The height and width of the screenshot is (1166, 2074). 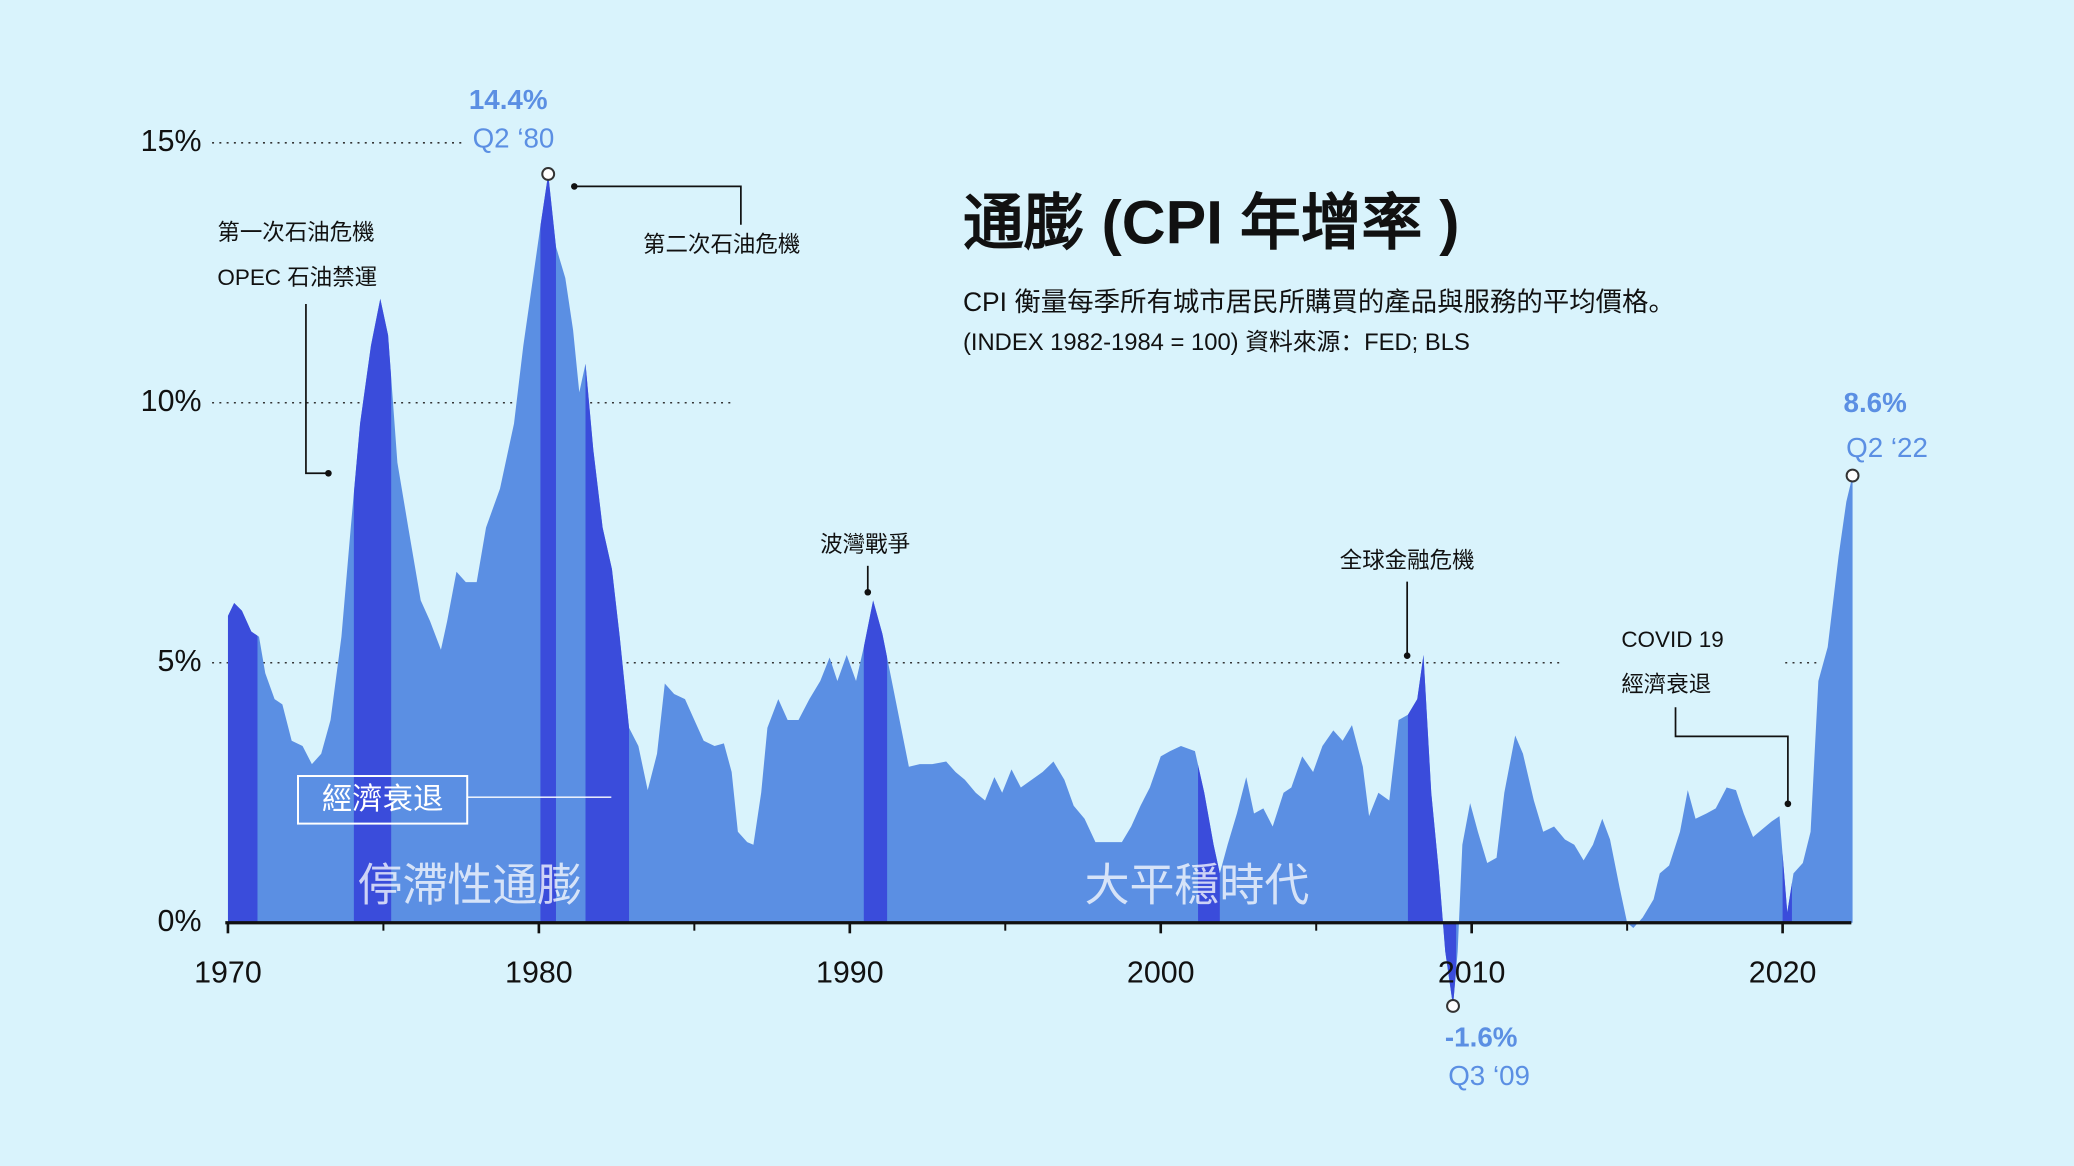 What do you see at coordinates (548, 589) in the screenshot?
I see `recession-band` at bounding box center [548, 589].